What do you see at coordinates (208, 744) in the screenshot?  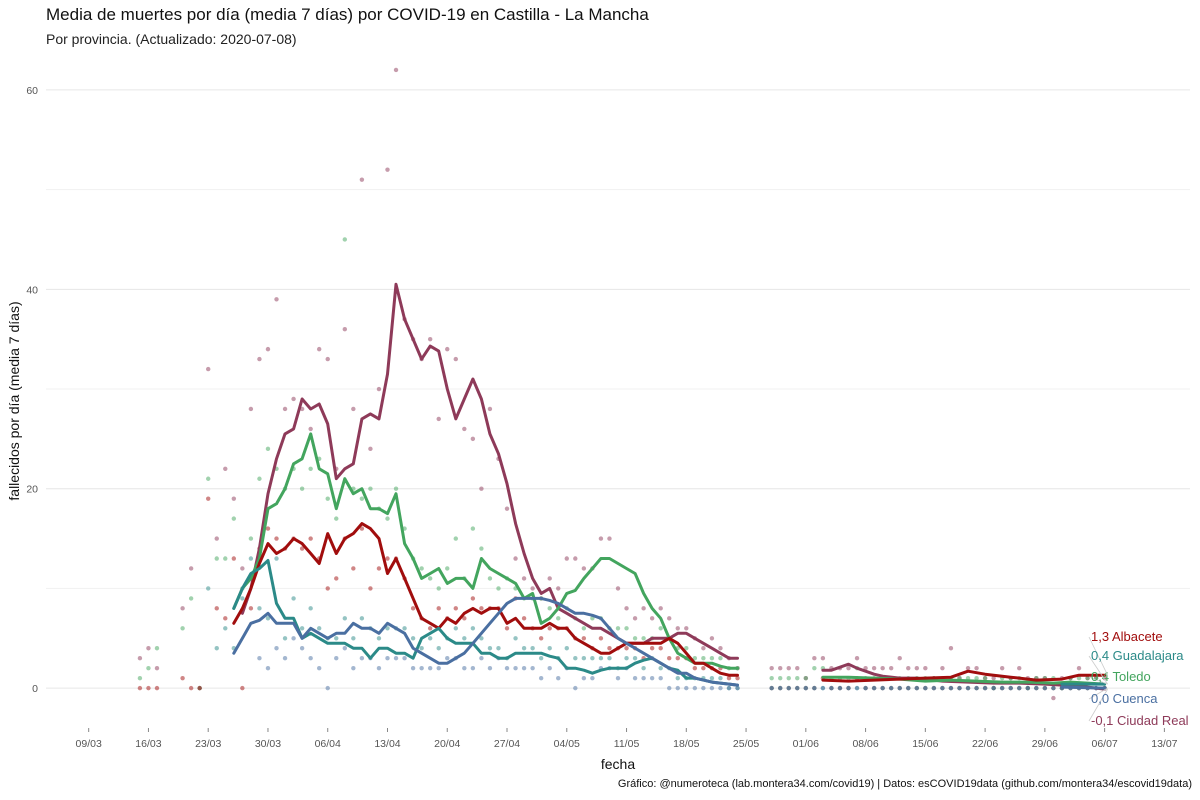 I see `x-tick-label: 23/03` at bounding box center [208, 744].